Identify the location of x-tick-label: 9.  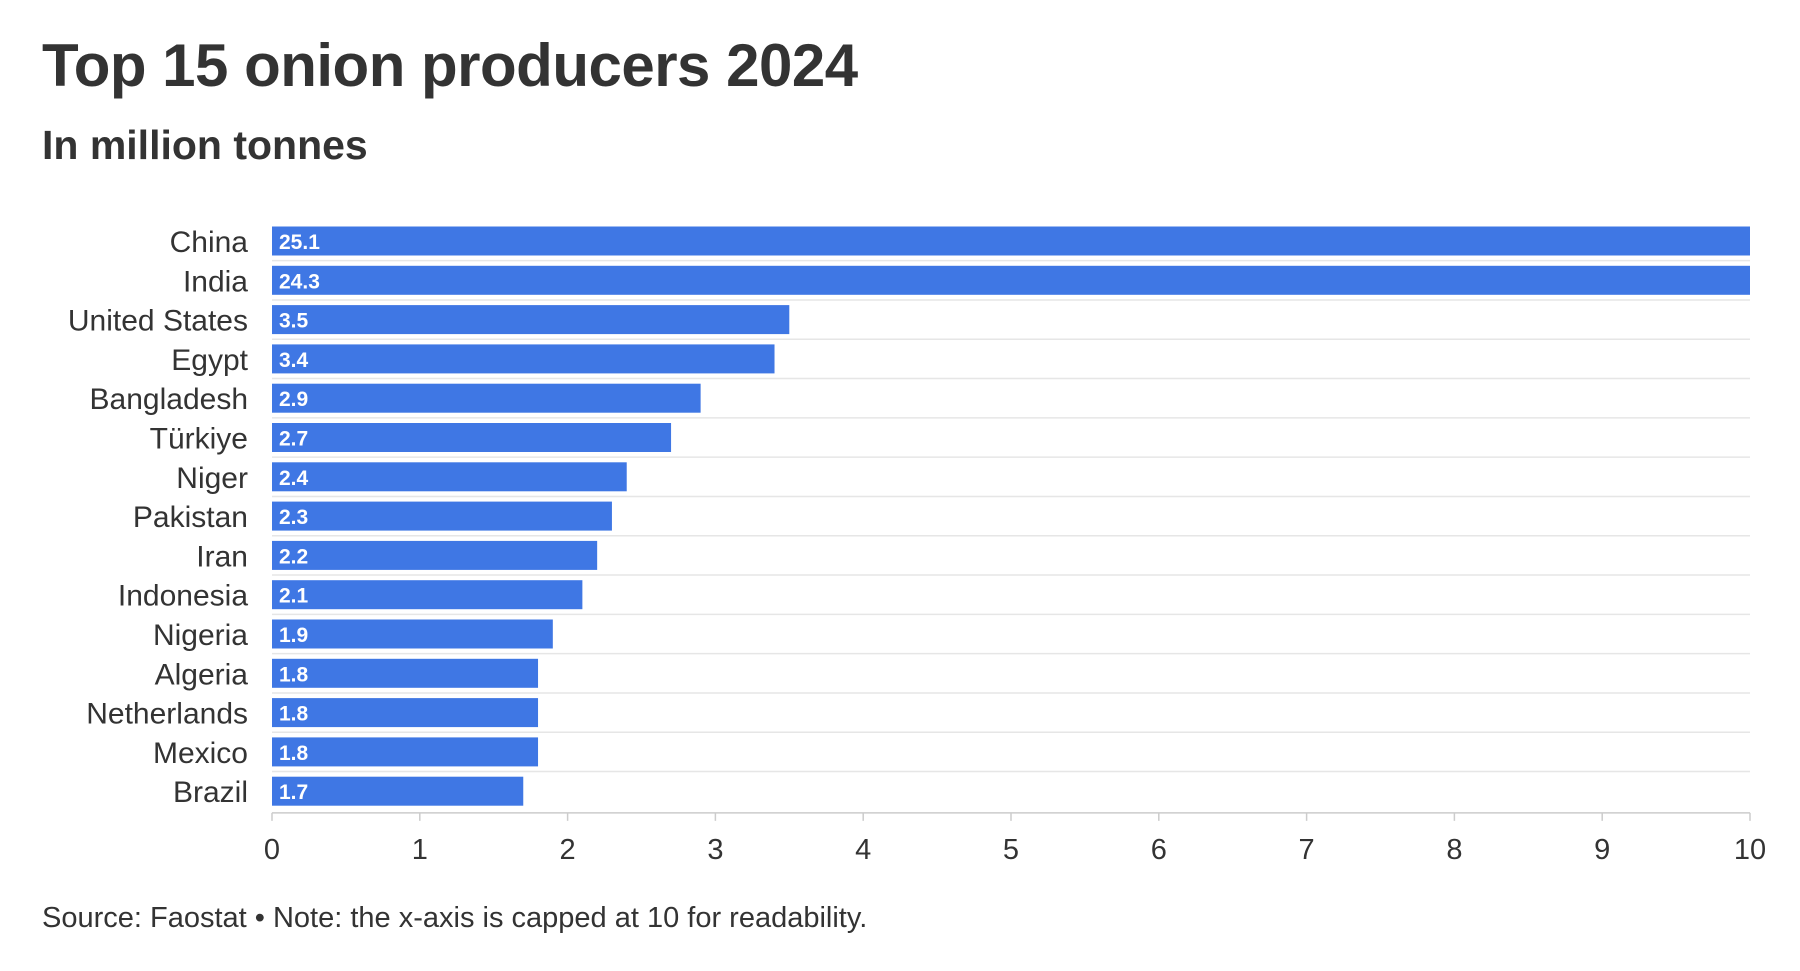
(1602, 850).